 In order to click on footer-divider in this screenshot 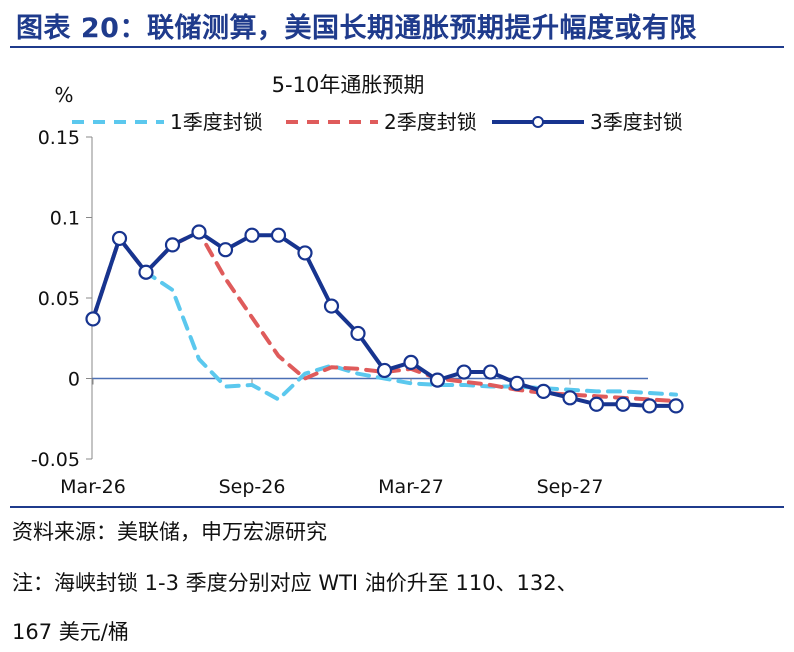, I will do `click(397, 507)`.